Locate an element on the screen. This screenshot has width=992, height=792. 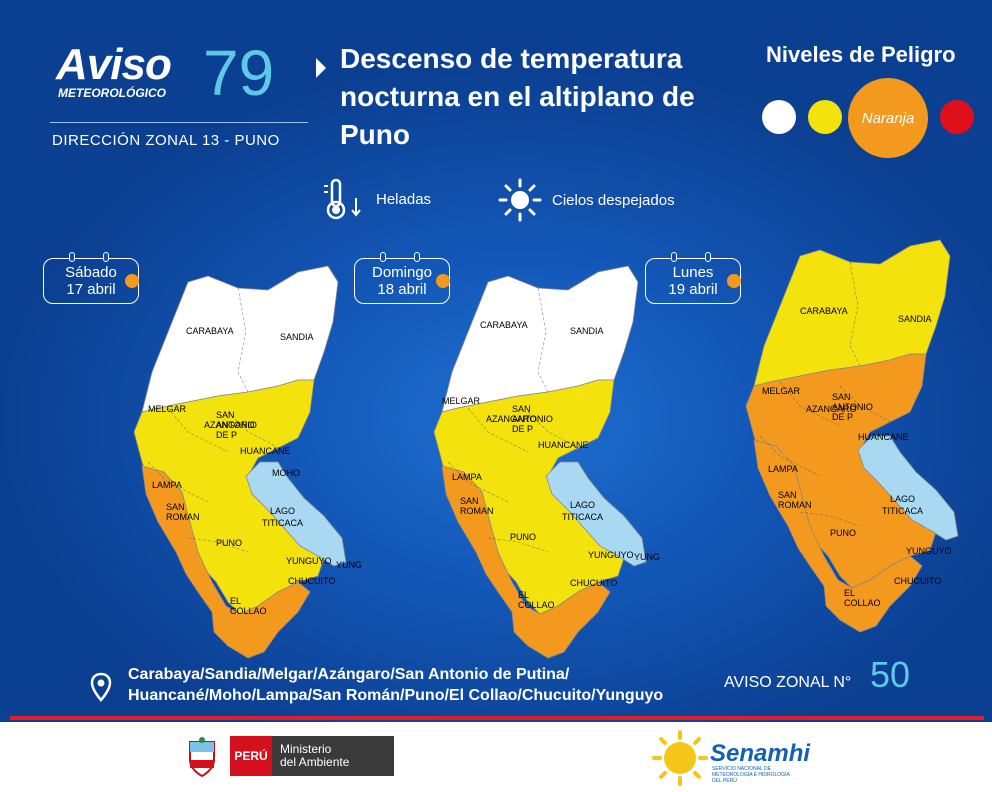
ministry-logo: PERÚ Ministerio del Ambiente is located at coordinates (312, 756).